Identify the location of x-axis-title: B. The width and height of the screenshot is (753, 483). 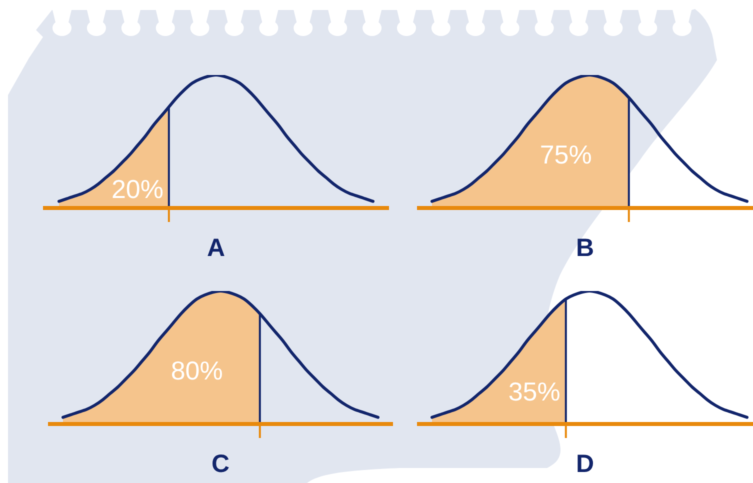
(585, 248).